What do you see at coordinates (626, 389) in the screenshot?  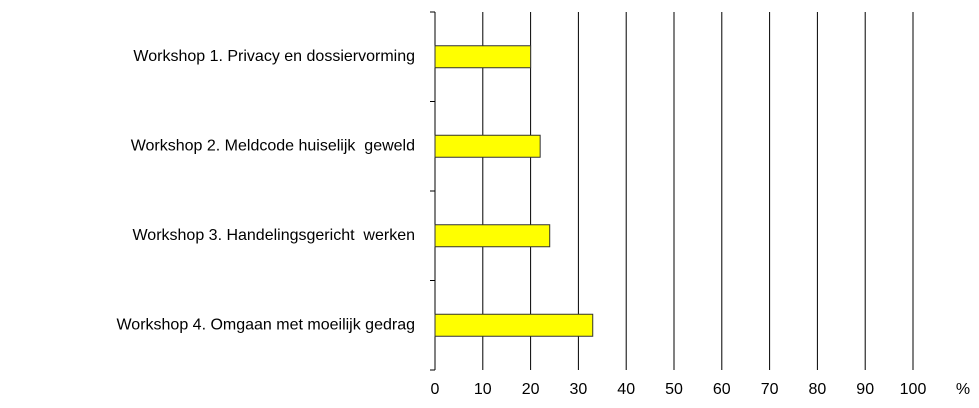 I see `x-tick-label: 40` at bounding box center [626, 389].